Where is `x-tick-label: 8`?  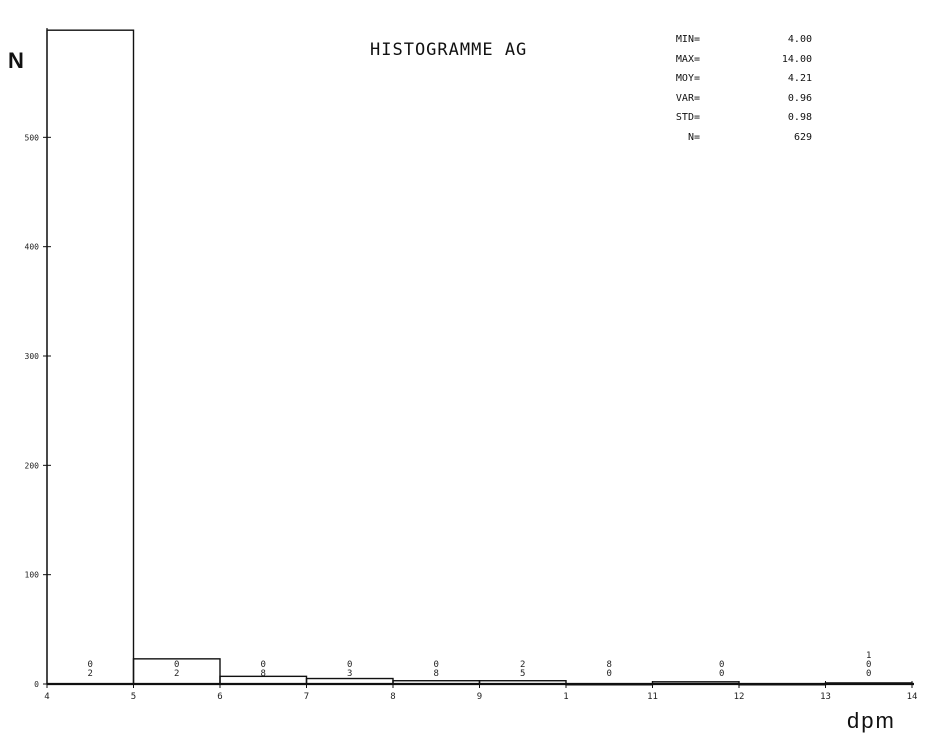
x-tick-label: 8 is located at coordinates (392, 697).